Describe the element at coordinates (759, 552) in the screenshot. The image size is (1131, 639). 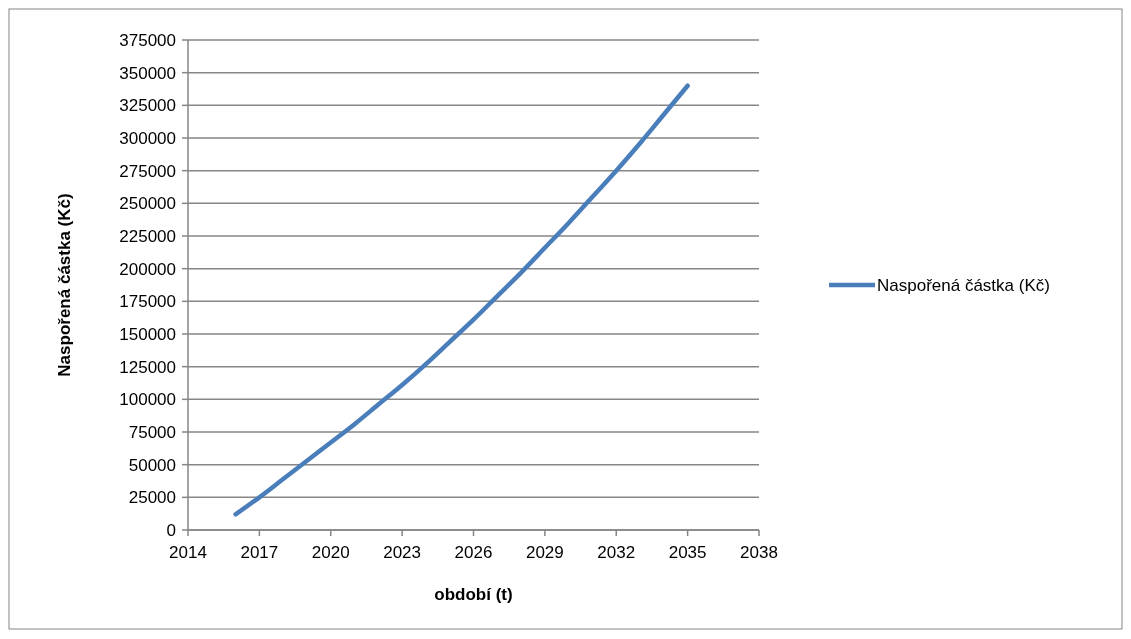
I see `x-tick-label: 2038` at that location.